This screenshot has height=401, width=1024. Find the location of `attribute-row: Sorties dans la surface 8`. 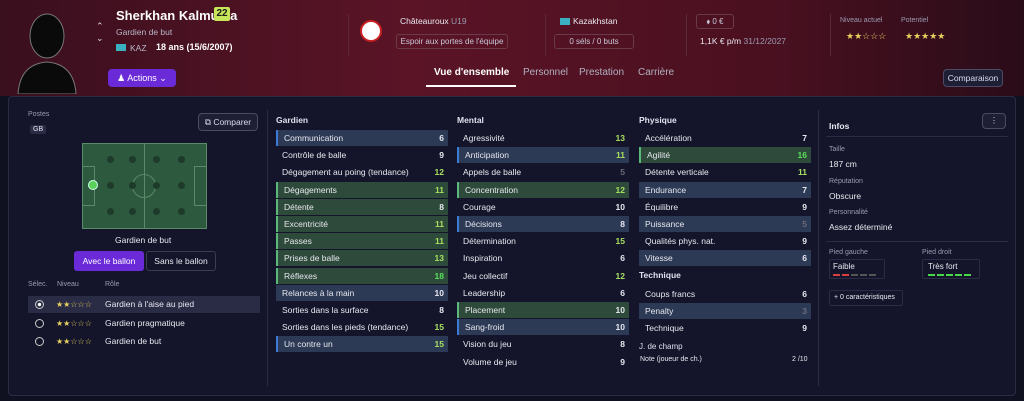

attribute-row: Sorties dans la surface 8 is located at coordinates (362, 310).